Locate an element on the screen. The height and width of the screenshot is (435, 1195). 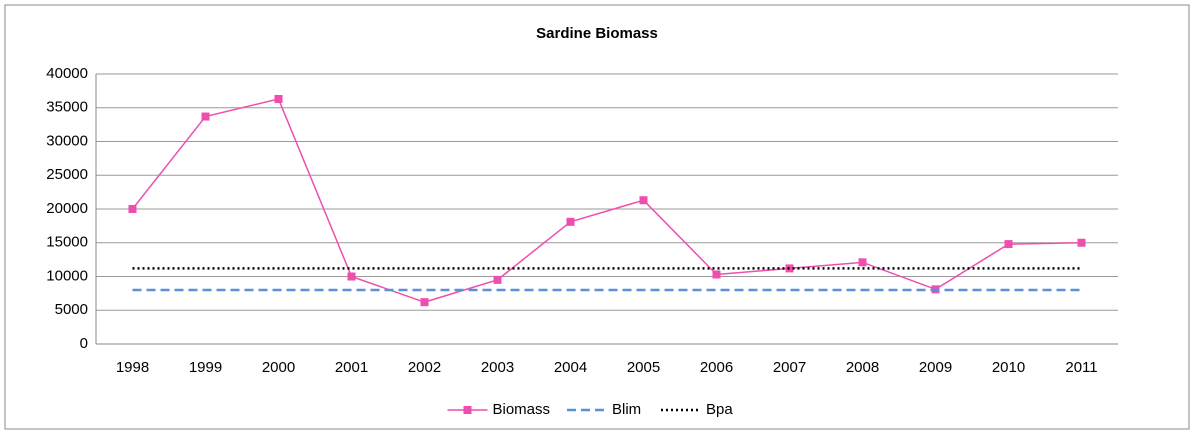
x-tick-label: 2000 is located at coordinates (278, 367).